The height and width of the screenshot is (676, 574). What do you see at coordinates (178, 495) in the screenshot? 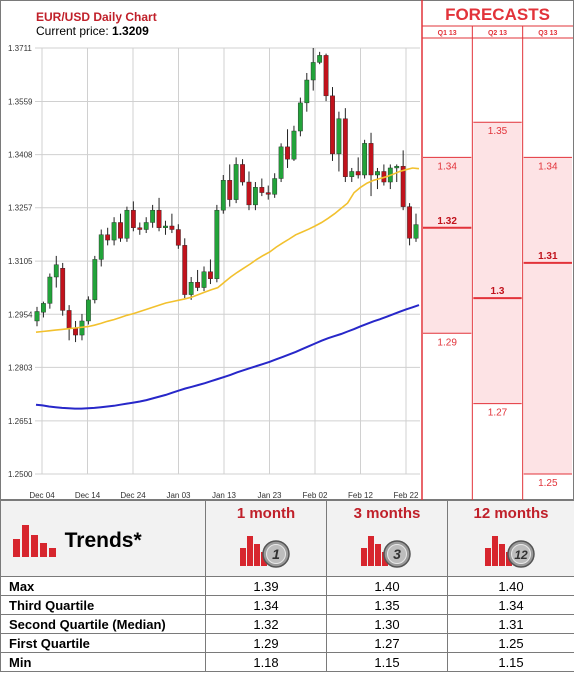
I see `x-tick-label: Jan 03` at bounding box center [178, 495].